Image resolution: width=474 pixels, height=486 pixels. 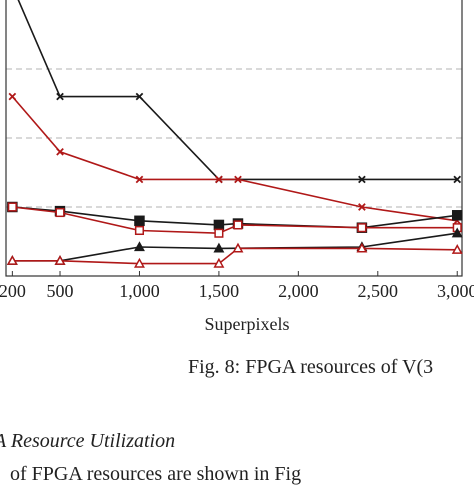 I want to click on x-ticks: 200 500 1,000 1,500 2,000 2,500 3,000, so click(x=237, y=286).